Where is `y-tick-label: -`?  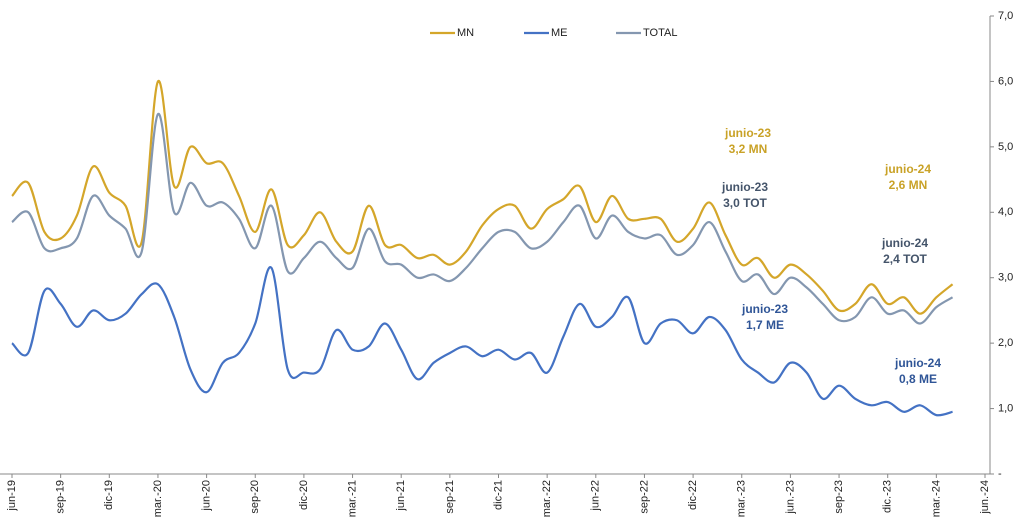
y-tick-label: - is located at coordinates (1000, 474).